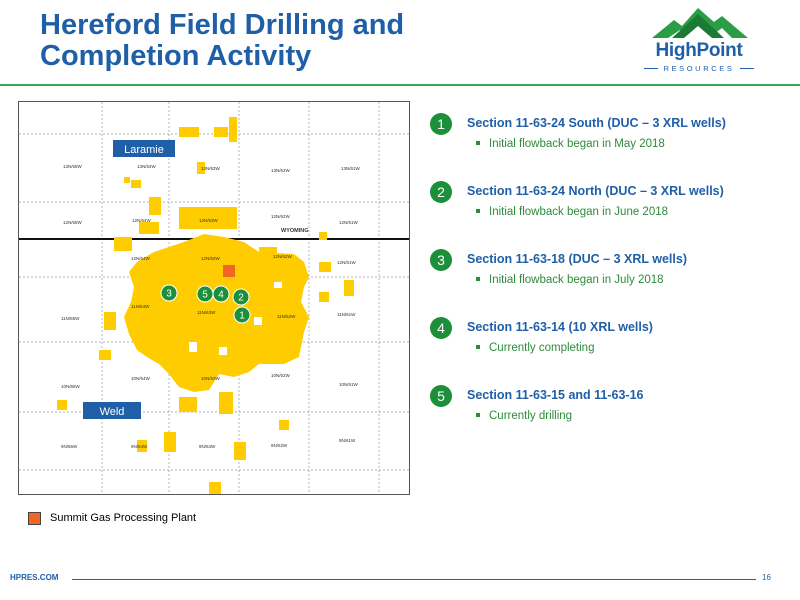 The height and width of the screenshot is (600, 800). I want to click on logo-subtitle: RESOURCES, so click(699, 68).